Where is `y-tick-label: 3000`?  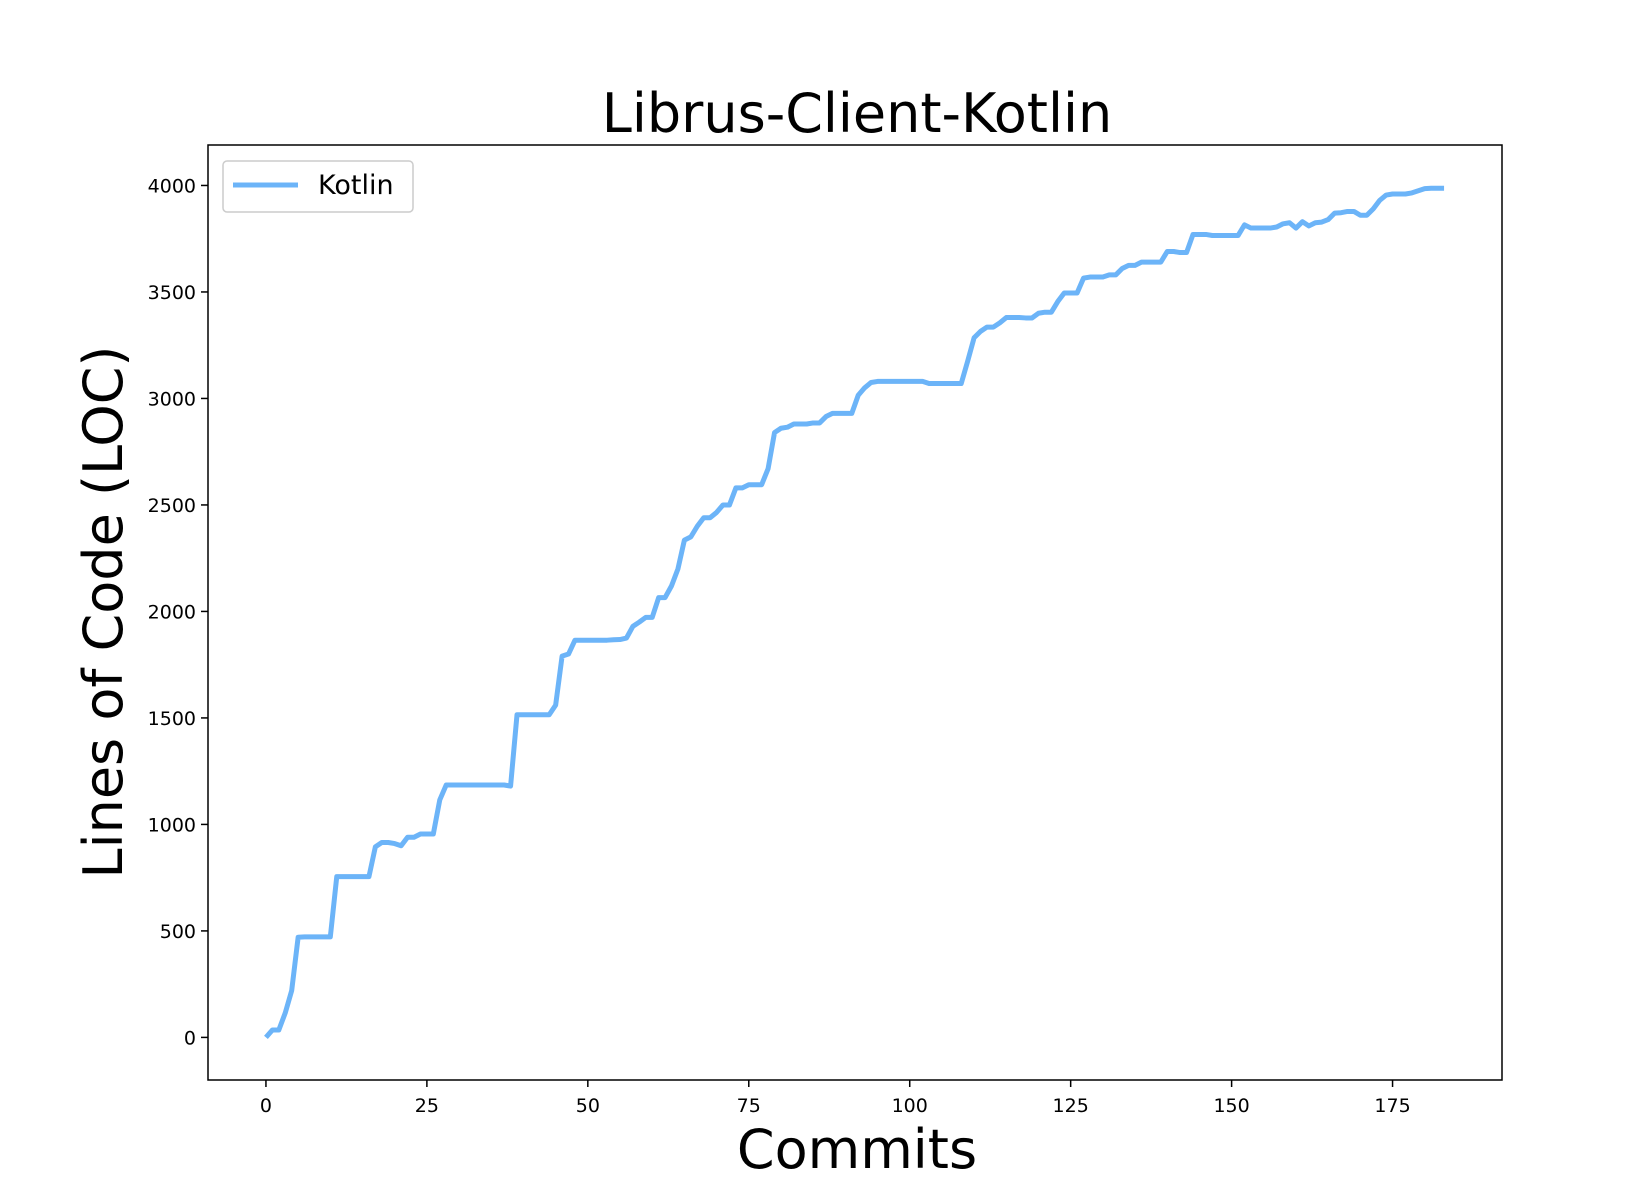 y-tick-label: 3000 is located at coordinates (172, 399).